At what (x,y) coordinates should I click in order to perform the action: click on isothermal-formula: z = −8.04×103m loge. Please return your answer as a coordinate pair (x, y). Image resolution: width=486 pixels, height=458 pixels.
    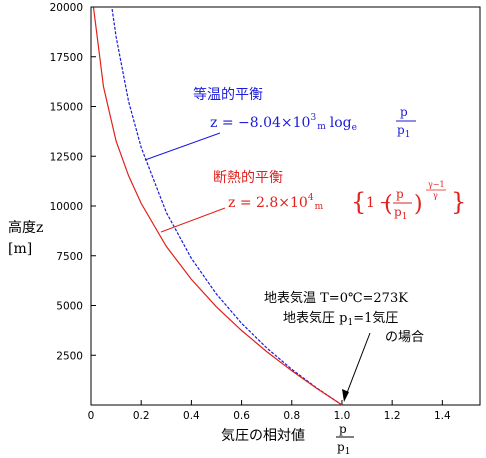
    Looking at the image, I should click on (283, 123).